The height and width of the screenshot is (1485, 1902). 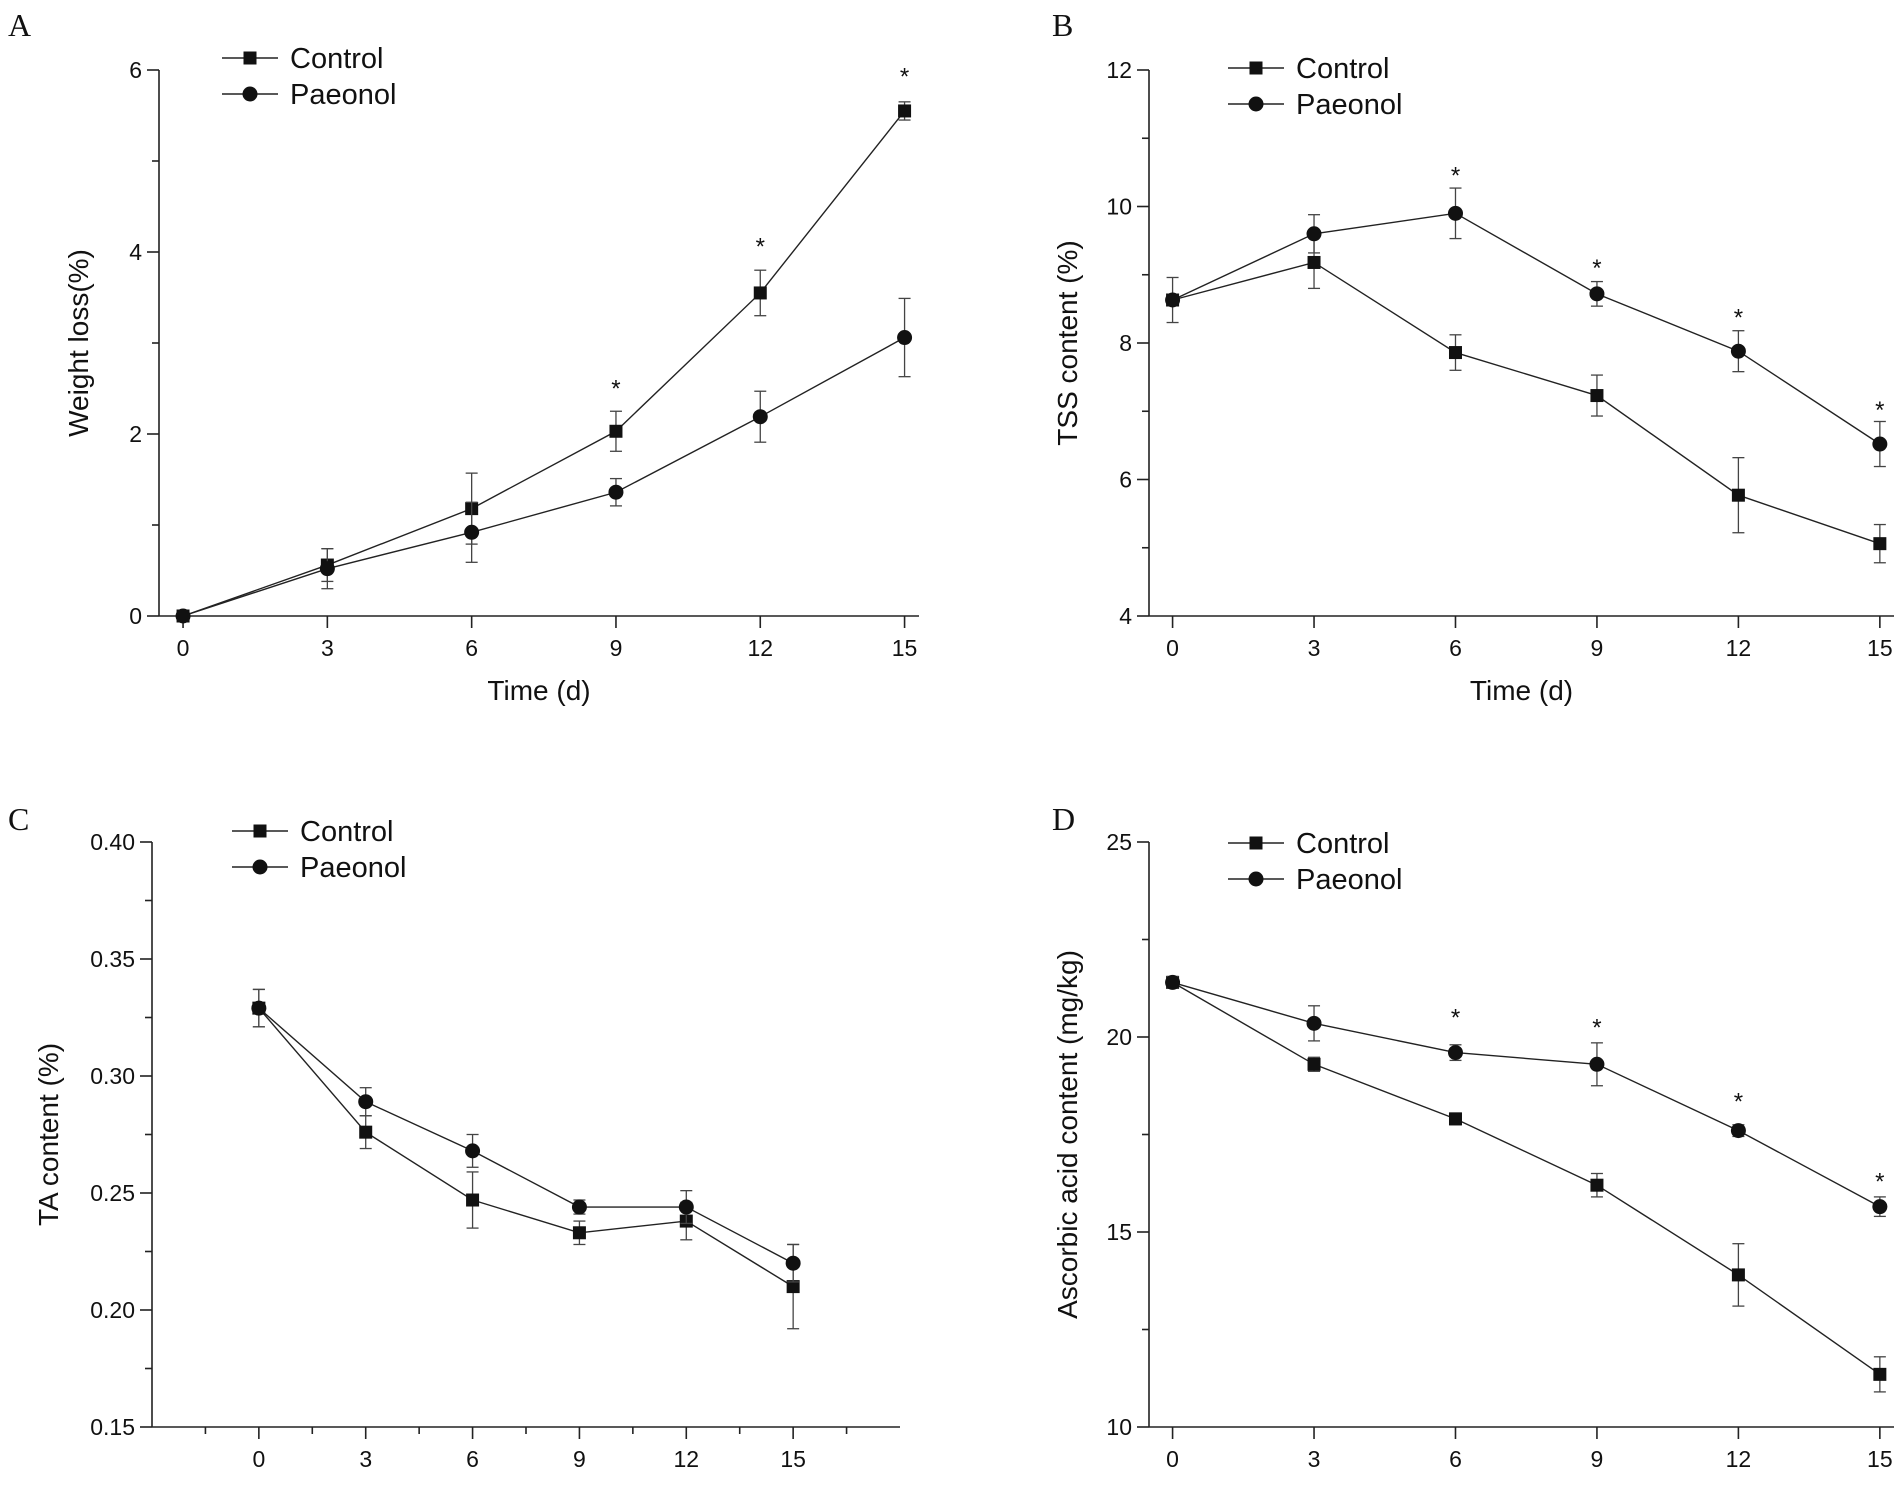 I want to click on y-tick-label: 20, so click(x=1119, y=1037).